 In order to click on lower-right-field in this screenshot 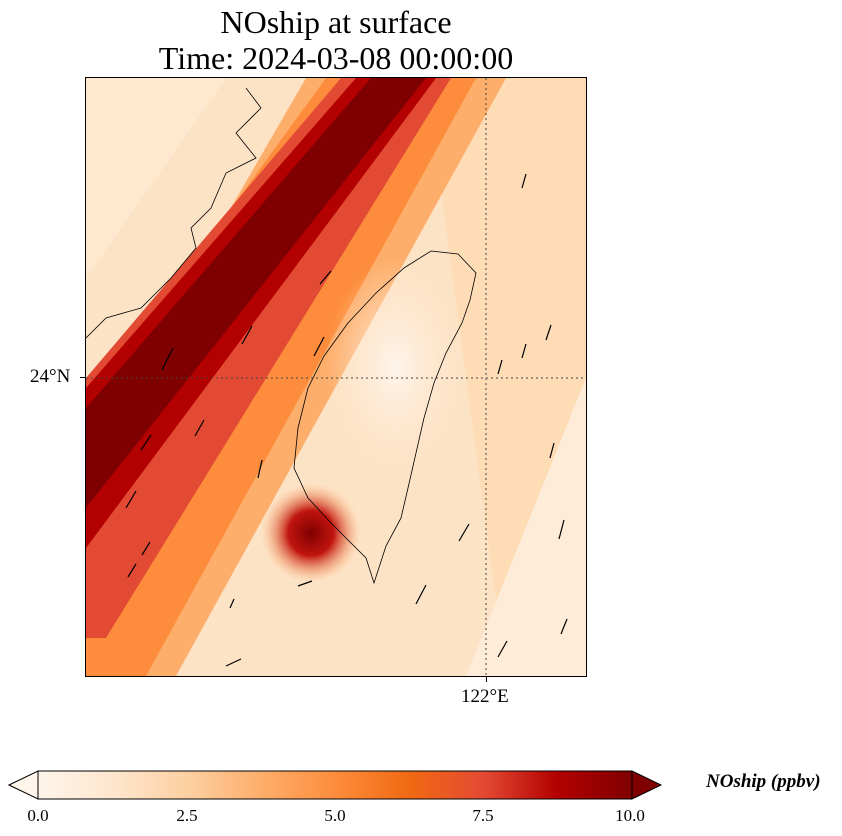, I will do `click(526, 527)`.